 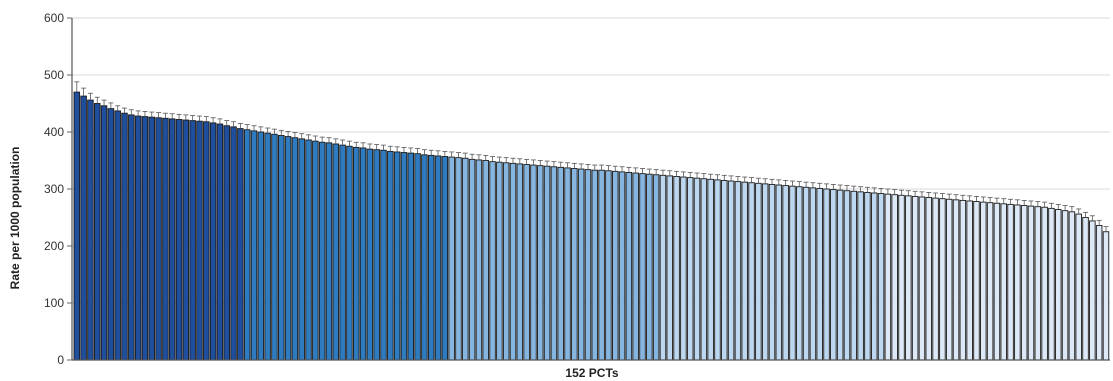 I want to click on y-tick-label: 0, so click(x=60, y=360).